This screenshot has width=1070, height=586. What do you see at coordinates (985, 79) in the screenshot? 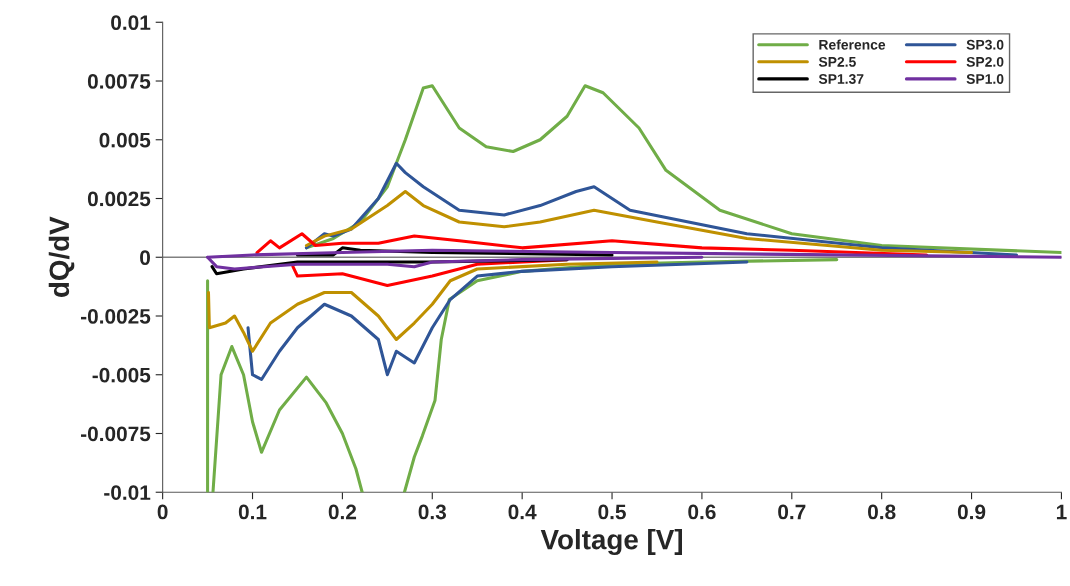
I see `legend-label: SP1.0` at bounding box center [985, 79].